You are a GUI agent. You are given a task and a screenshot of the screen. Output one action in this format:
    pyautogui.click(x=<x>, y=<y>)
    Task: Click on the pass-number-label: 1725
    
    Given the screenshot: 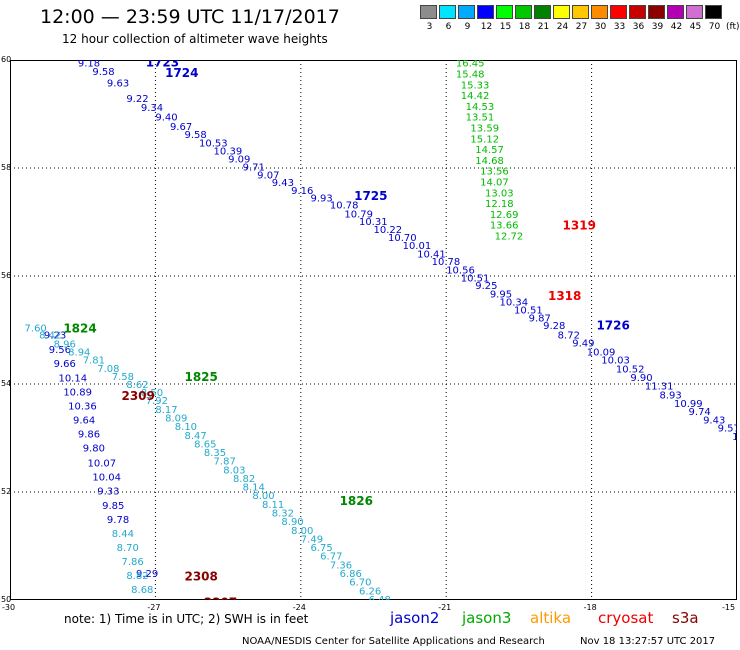 What is the action you would take?
    pyautogui.click(x=370, y=196)
    